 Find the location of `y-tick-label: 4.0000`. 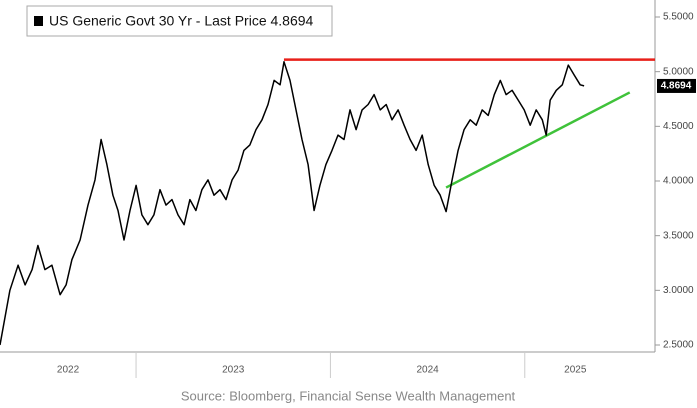

y-tick-label: 4.0000 is located at coordinates (678, 181).